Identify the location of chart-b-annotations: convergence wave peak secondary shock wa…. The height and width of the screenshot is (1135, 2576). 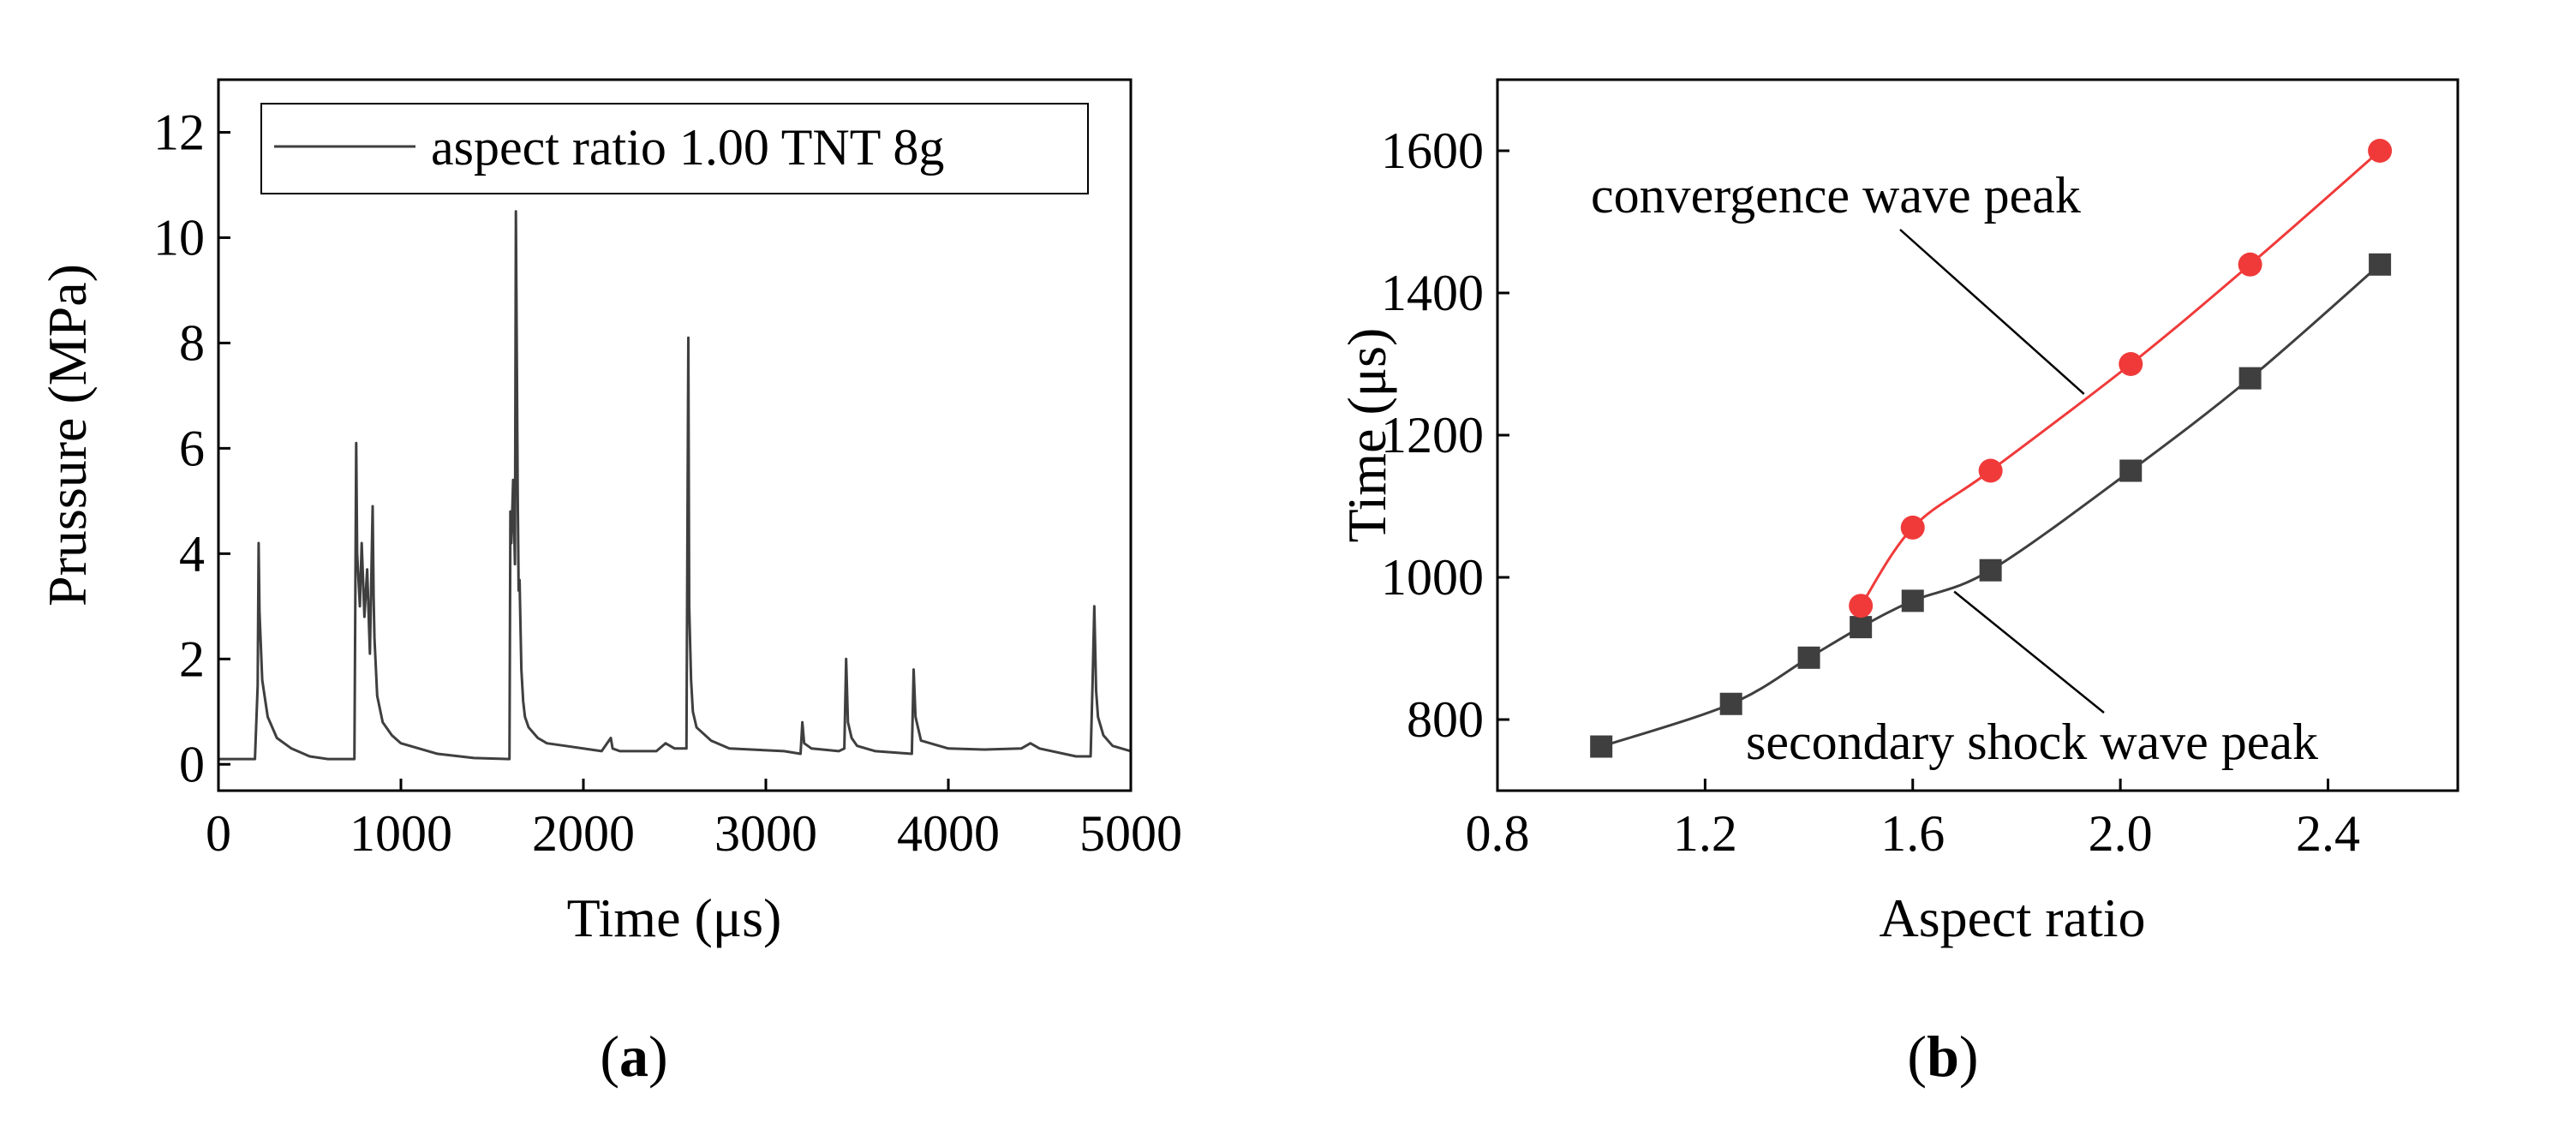
(1955, 468).